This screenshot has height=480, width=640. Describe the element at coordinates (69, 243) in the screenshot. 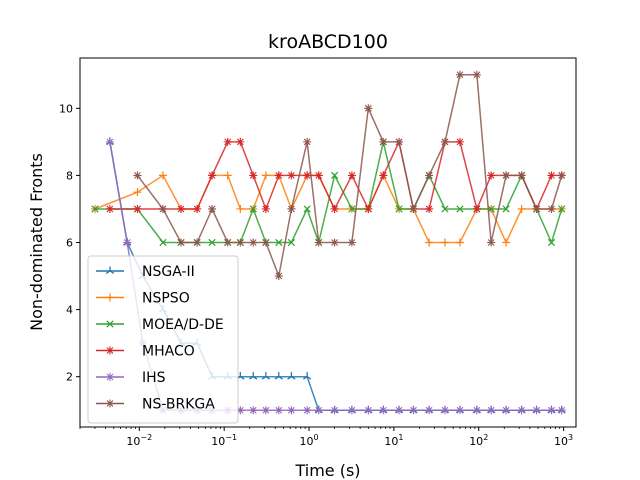

I see `y-tick-label: 6` at that location.